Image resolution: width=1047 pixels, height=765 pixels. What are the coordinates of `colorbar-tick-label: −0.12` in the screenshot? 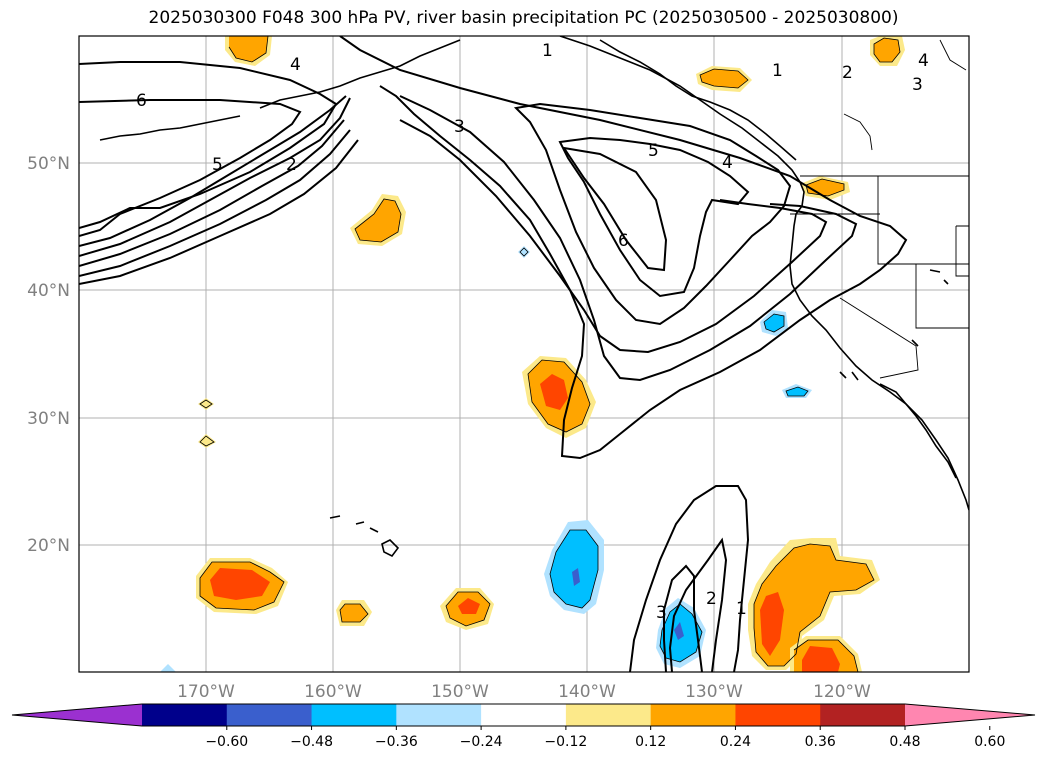 It's located at (565, 742).